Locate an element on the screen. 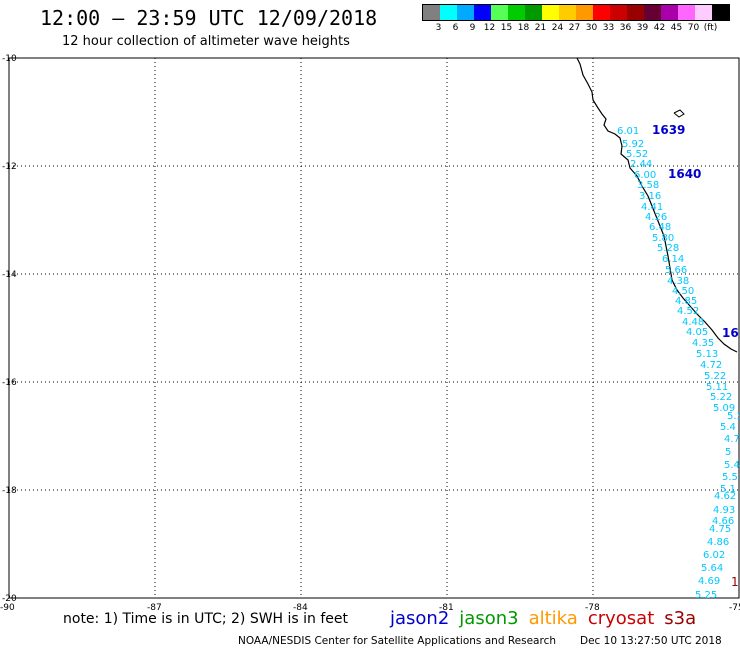 Image resolution: width=740 pixels, height=650 pixels. wave-height-label: 5.30 is located at coordinates (733, 416).